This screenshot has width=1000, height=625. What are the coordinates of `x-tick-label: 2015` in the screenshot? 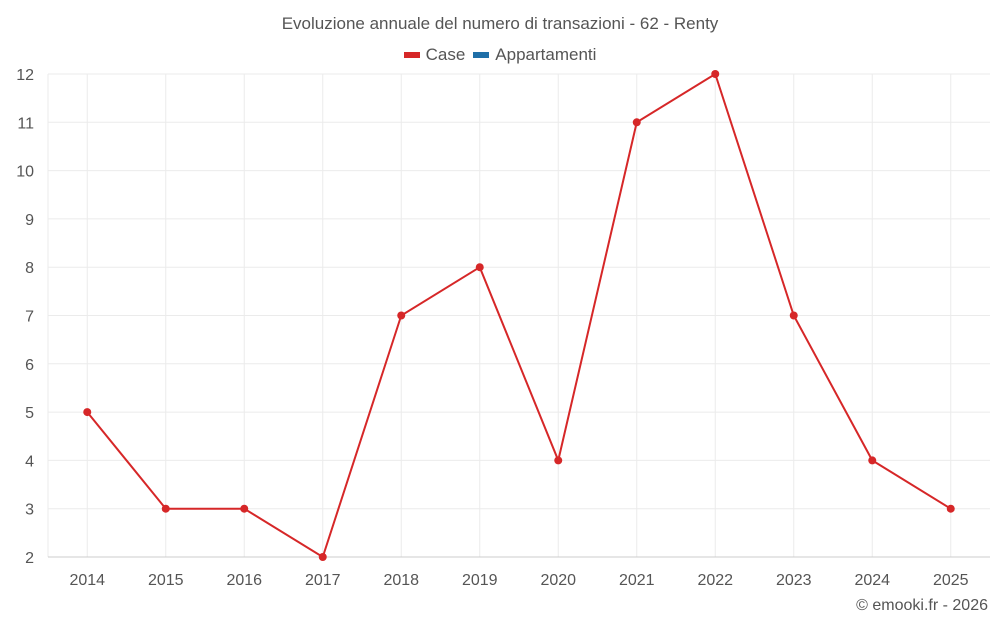 It's located at (166, 580).